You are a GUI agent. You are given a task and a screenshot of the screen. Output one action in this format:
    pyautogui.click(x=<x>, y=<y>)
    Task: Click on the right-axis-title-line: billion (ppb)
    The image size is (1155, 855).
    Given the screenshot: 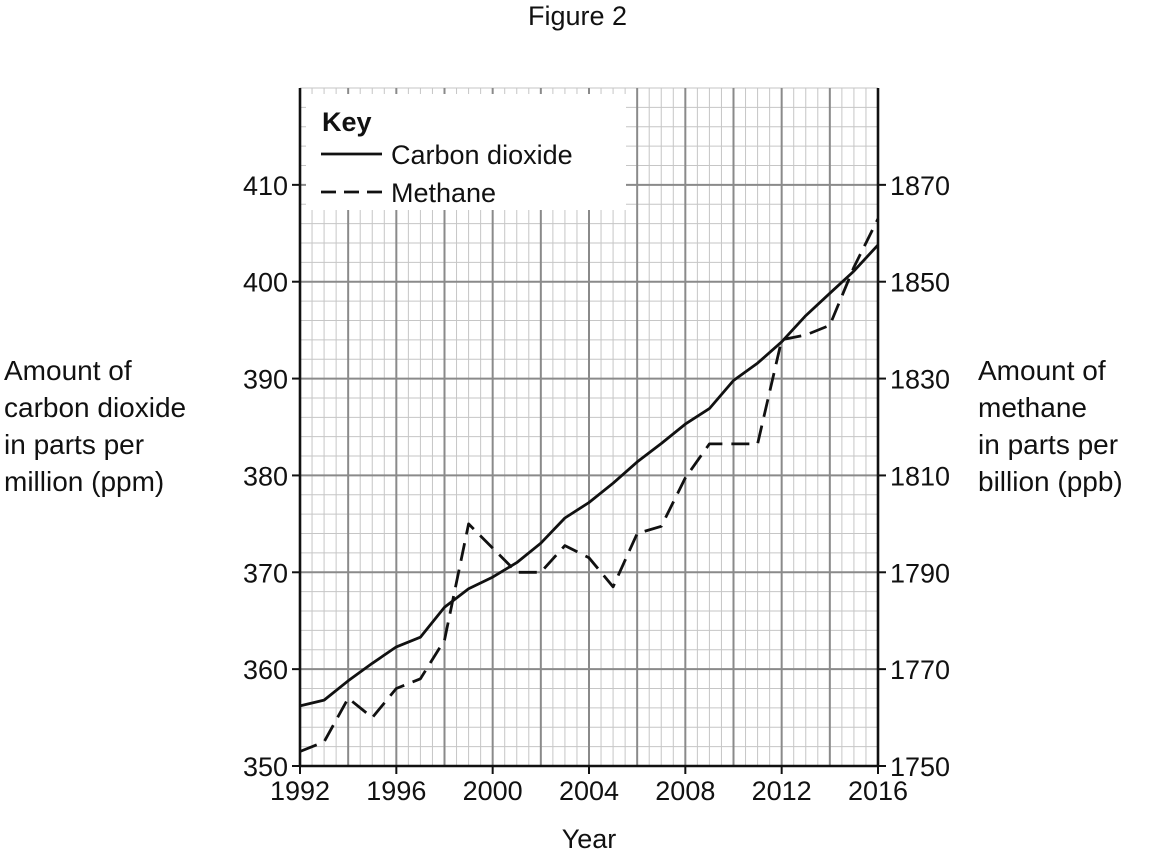 What is the action you would take?
    pyautogui.click(x=1050, y=481)
    